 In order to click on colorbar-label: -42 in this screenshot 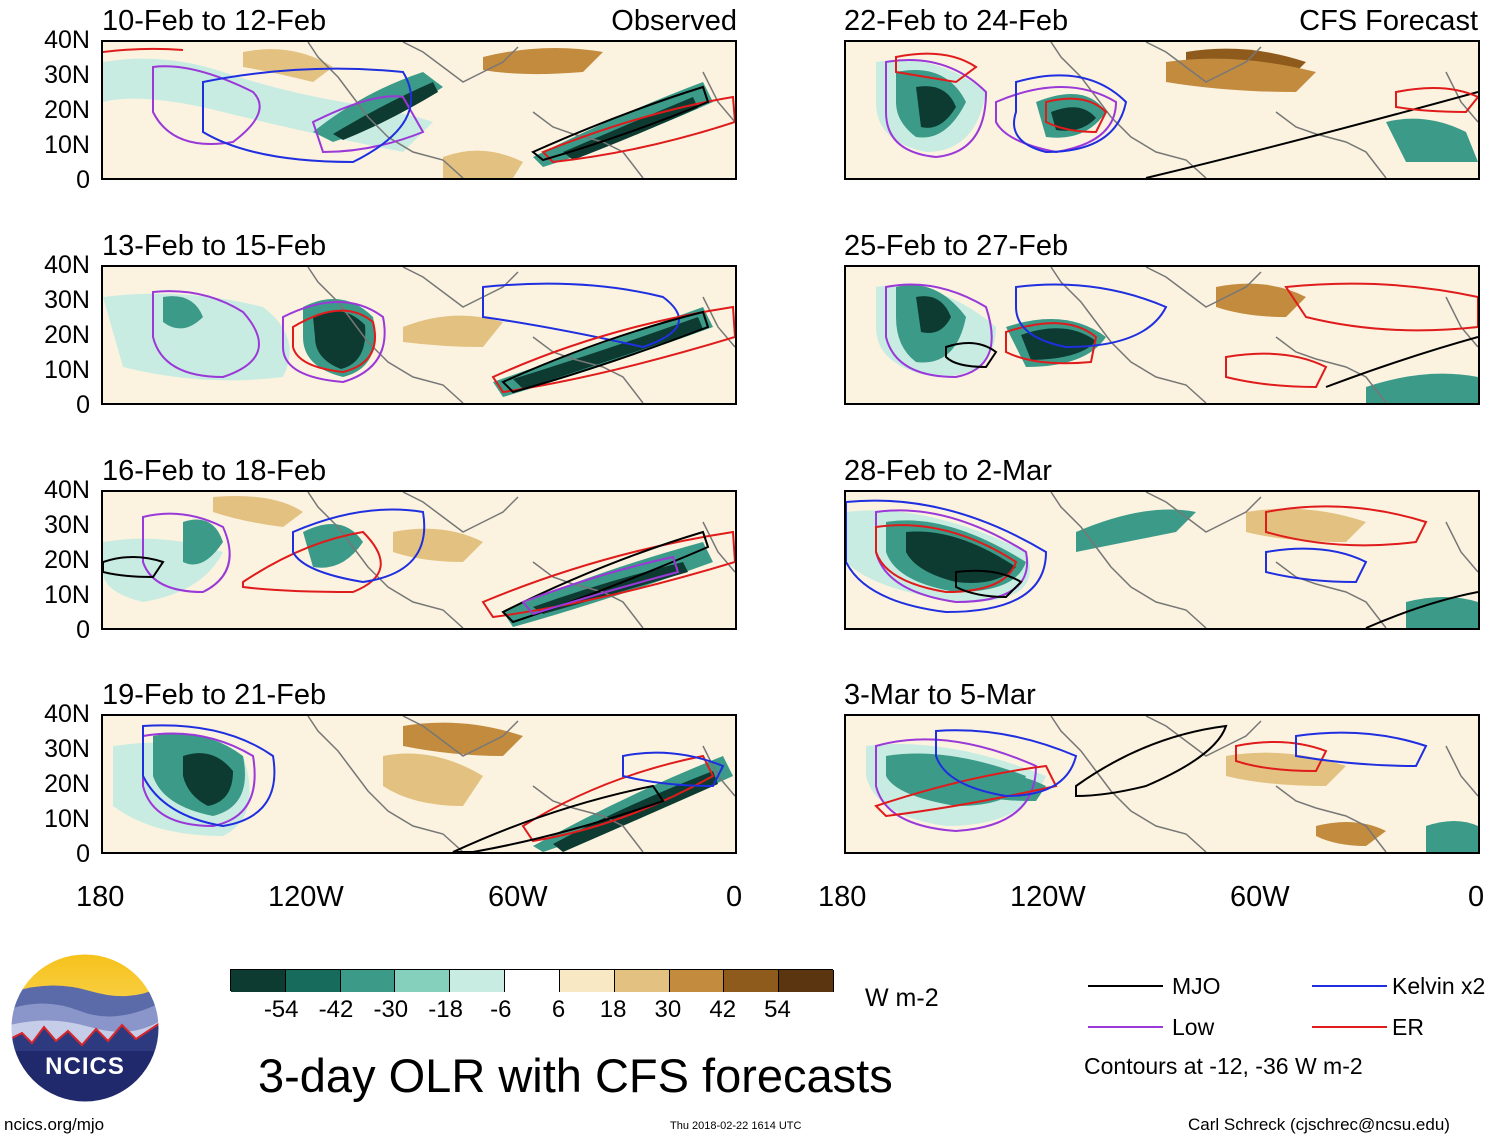, I will do `click(336, 1009)`.